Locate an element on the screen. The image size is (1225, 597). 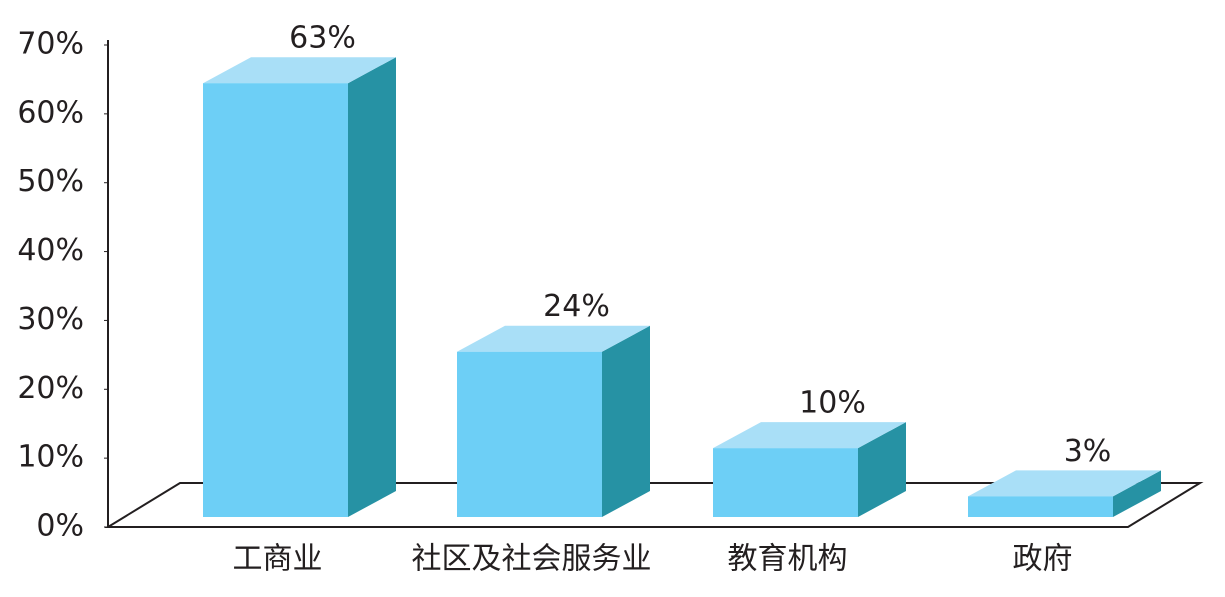
y-tick-label: 40% is located at coordinates (50, 250).